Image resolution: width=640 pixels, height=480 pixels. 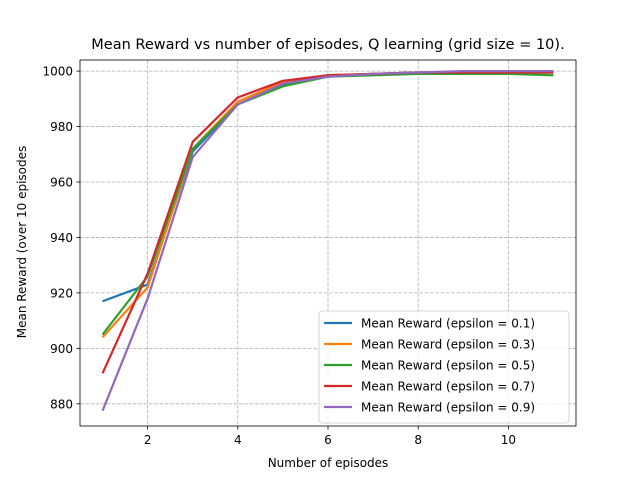 I want to click on x-tick-label: 4, so click(x=238, y=440).